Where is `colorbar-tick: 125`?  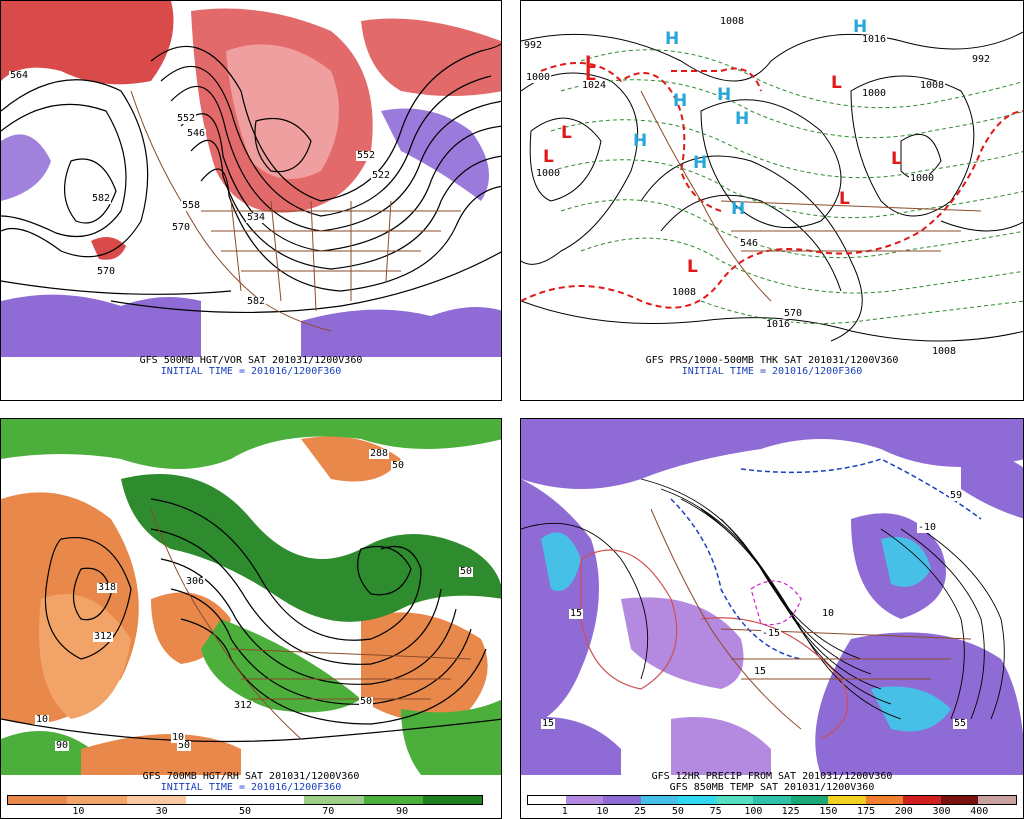 colorbar-tick: 125 is located at coordinates (790, 811).